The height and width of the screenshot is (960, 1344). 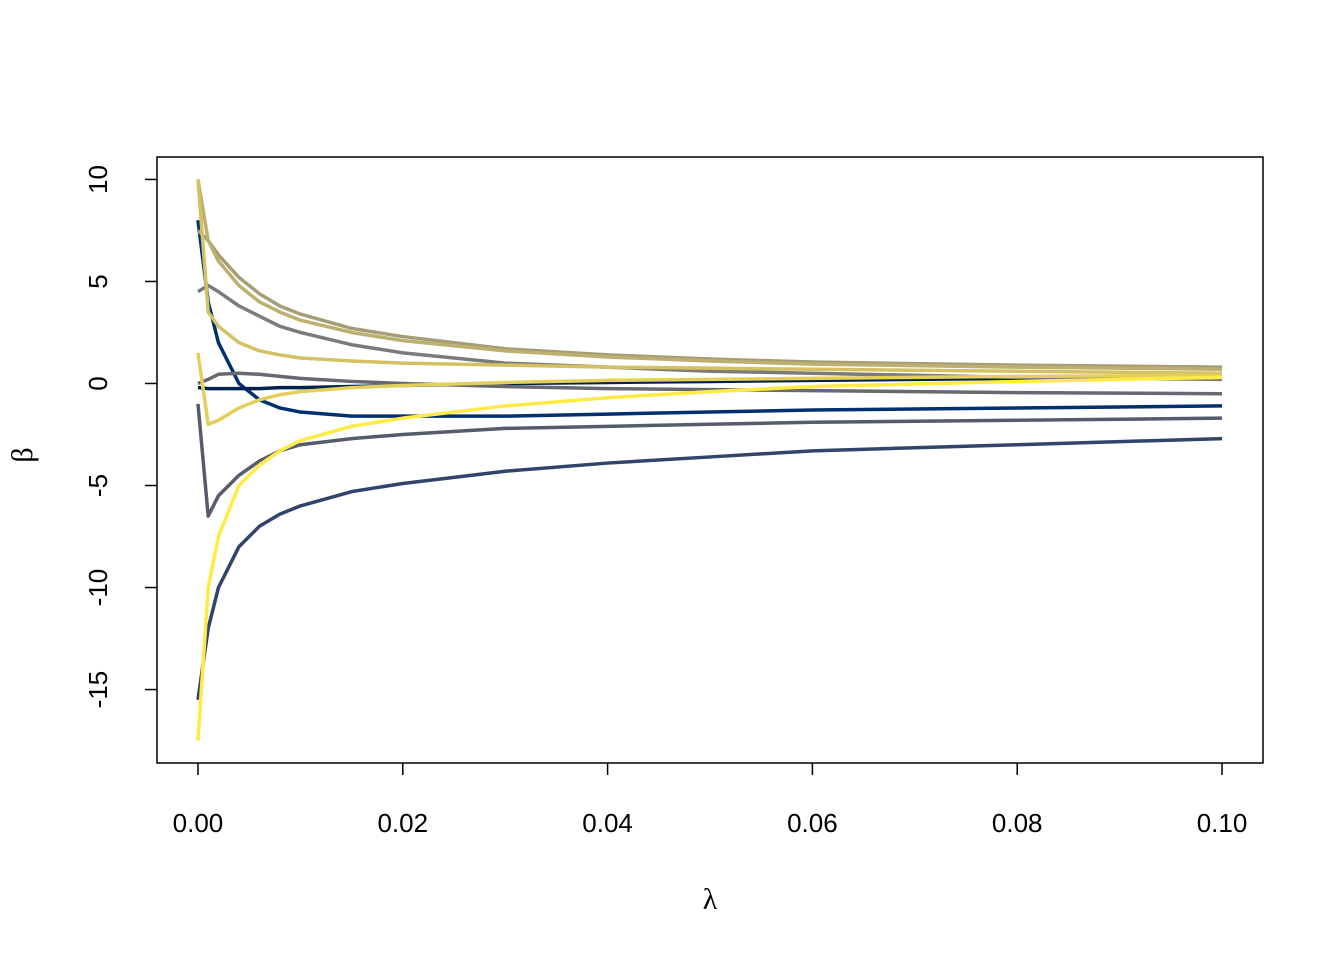 I want to click on x-axis-label: λ, so click(x=710, y=899).